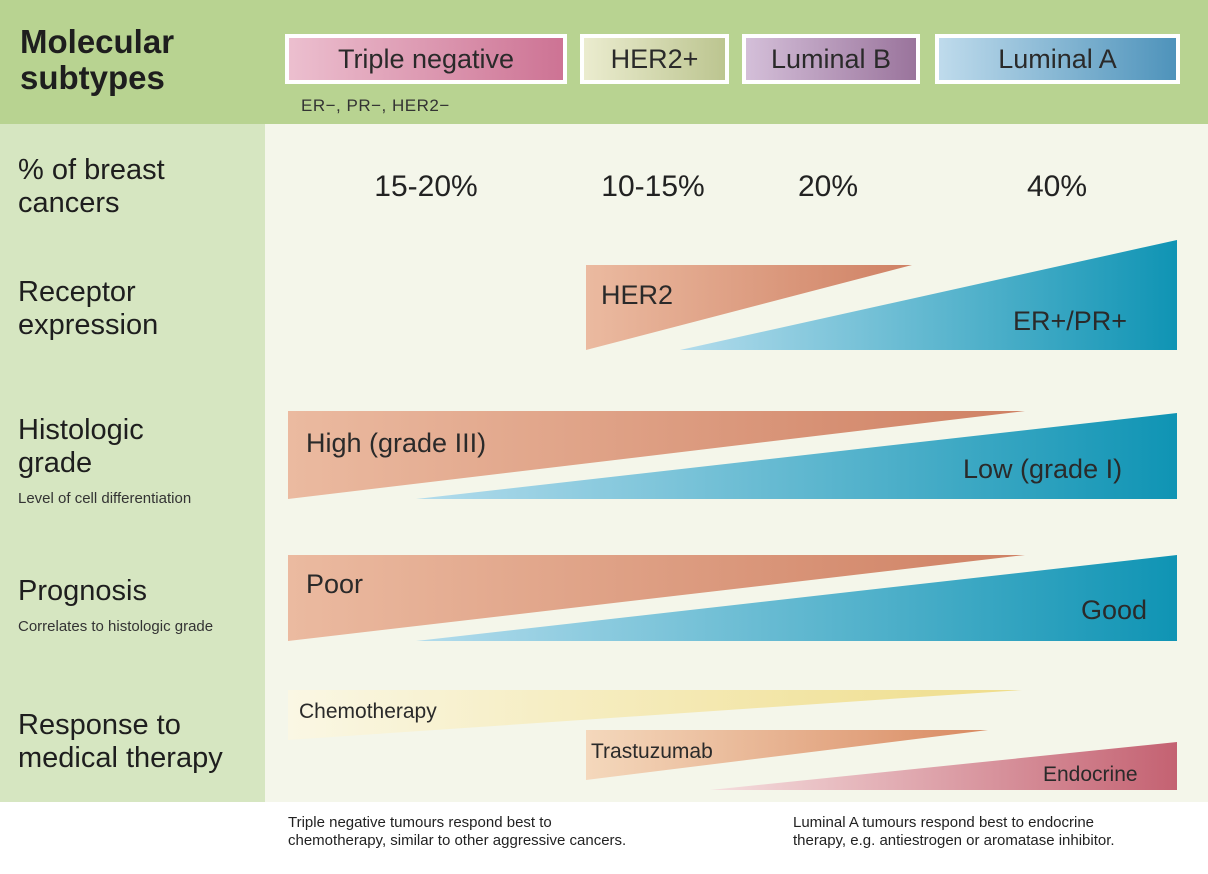 The image size is (1208, 874). I want to click on triple-negative-receptor-note: ER−, PR−, HER2−, so click(375, 105).